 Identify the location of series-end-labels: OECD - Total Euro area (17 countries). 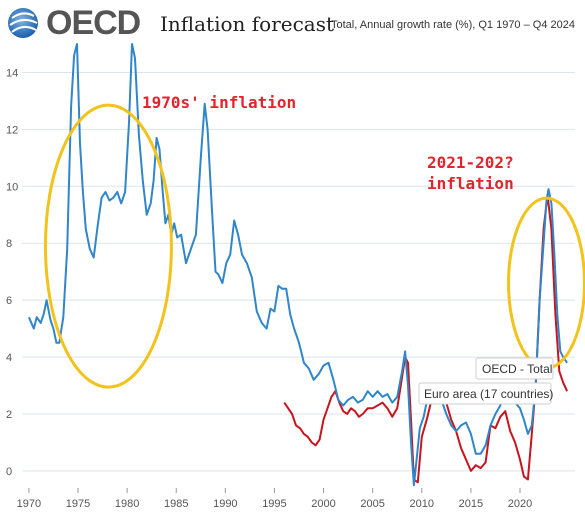
(486, 381).